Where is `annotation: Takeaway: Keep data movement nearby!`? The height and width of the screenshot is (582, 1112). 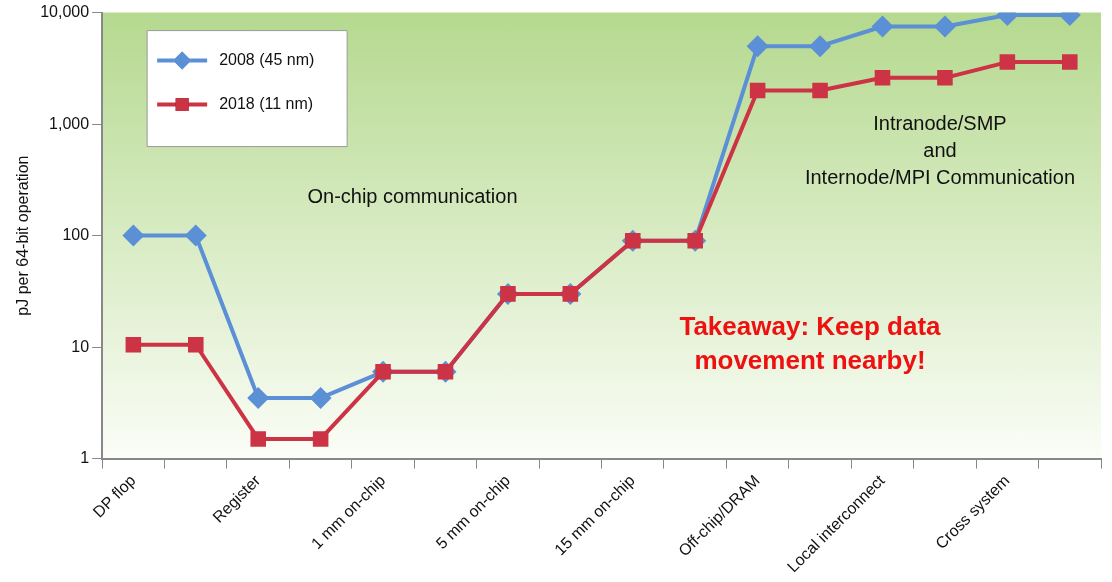 annotation: Takeaway: Keep data movement nearby! is located at coordinates (810, 343).